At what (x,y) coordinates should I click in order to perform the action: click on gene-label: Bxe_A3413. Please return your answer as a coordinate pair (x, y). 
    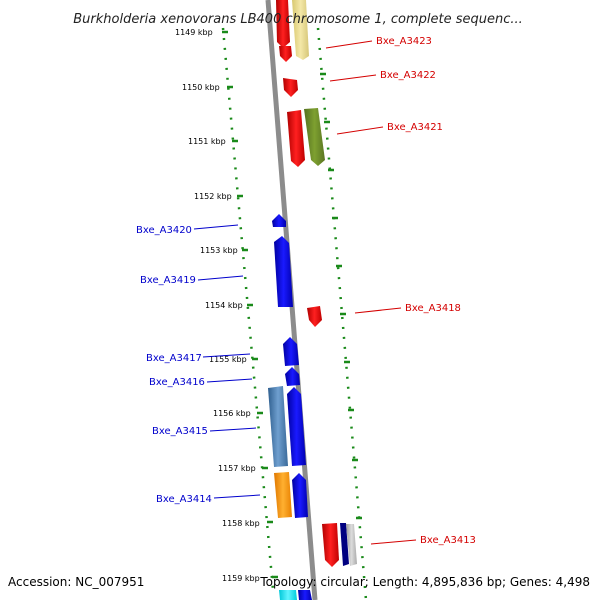
    Looking at the image, I should click on (448, 540).